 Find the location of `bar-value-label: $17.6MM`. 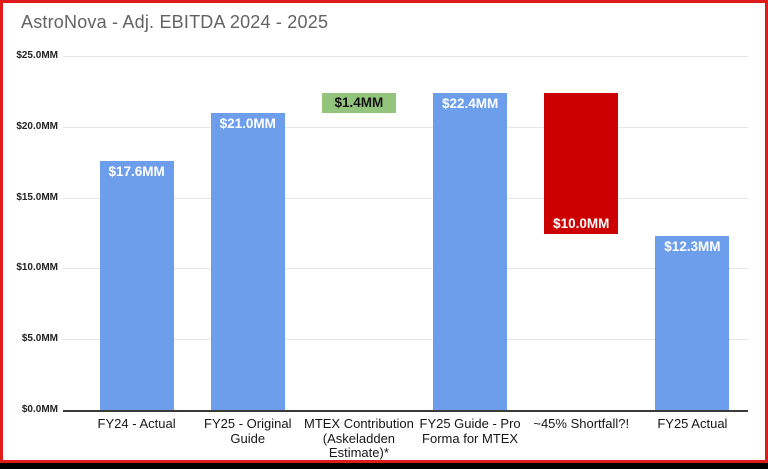

bar-value-label: $17.6MM is located at coordinates (136, 171).